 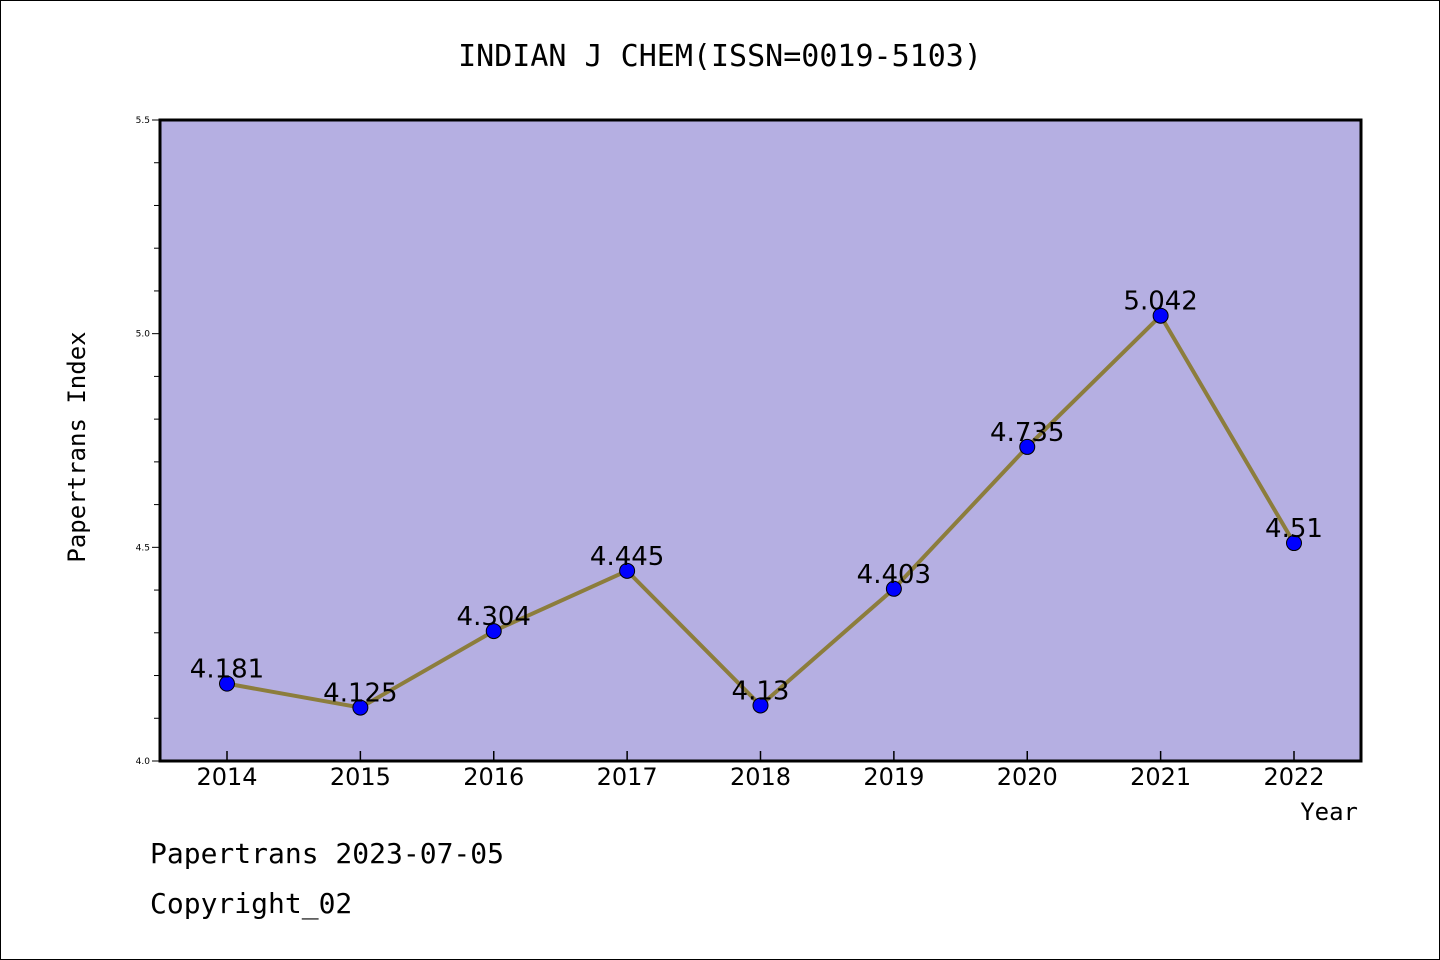 What do you see at coordinates (493, 777) in the screenshot?
I see `x-tick-label: 2016` at bounding box center [493, 777].